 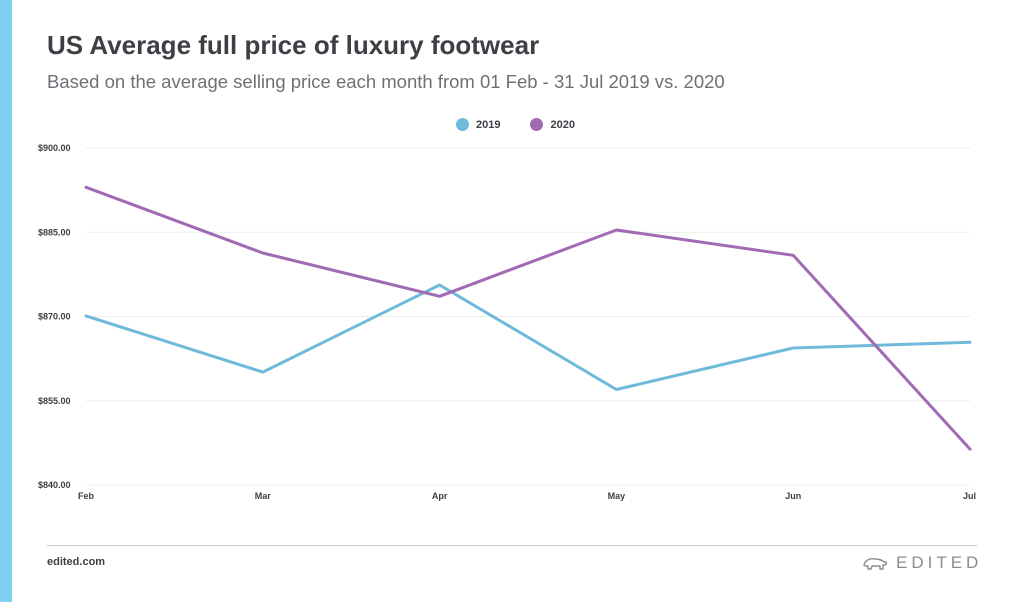 I want to click on x-tick-label: May, so click(x=617, y=496).